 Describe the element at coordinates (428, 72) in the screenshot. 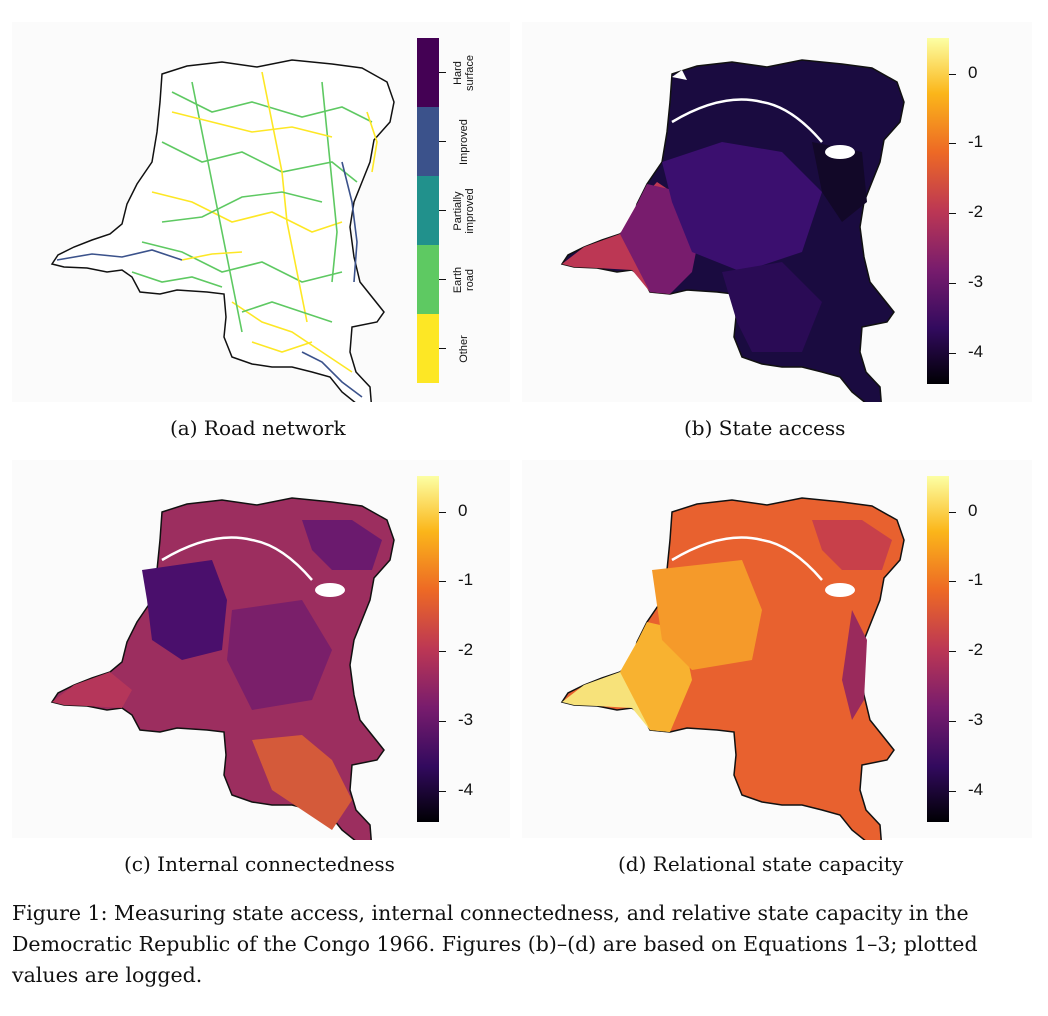

I see `legend-swatch-hard-surface` at that location.